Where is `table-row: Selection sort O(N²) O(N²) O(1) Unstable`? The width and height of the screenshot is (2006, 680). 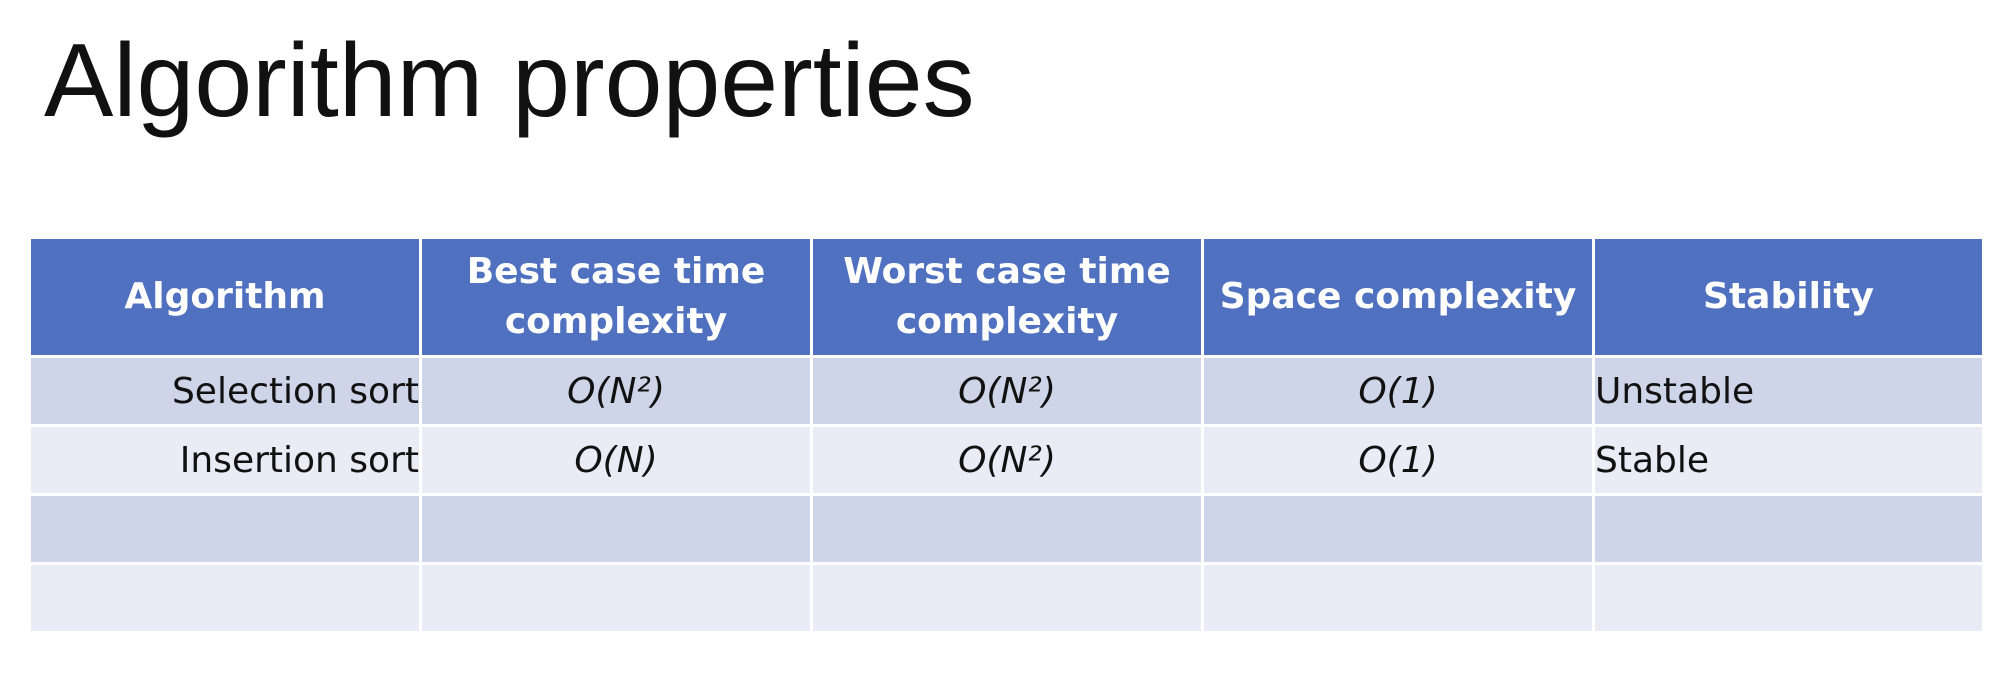 table-row: Selection sort O(N²) O(N²) O(1) Unstable is located at coordinates (1006, 391).